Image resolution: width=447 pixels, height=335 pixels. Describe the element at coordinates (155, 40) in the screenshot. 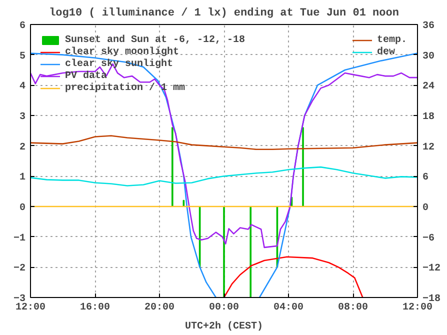

I see `legend-label: Sunset and Sun at -6, -12, -18` at that location.